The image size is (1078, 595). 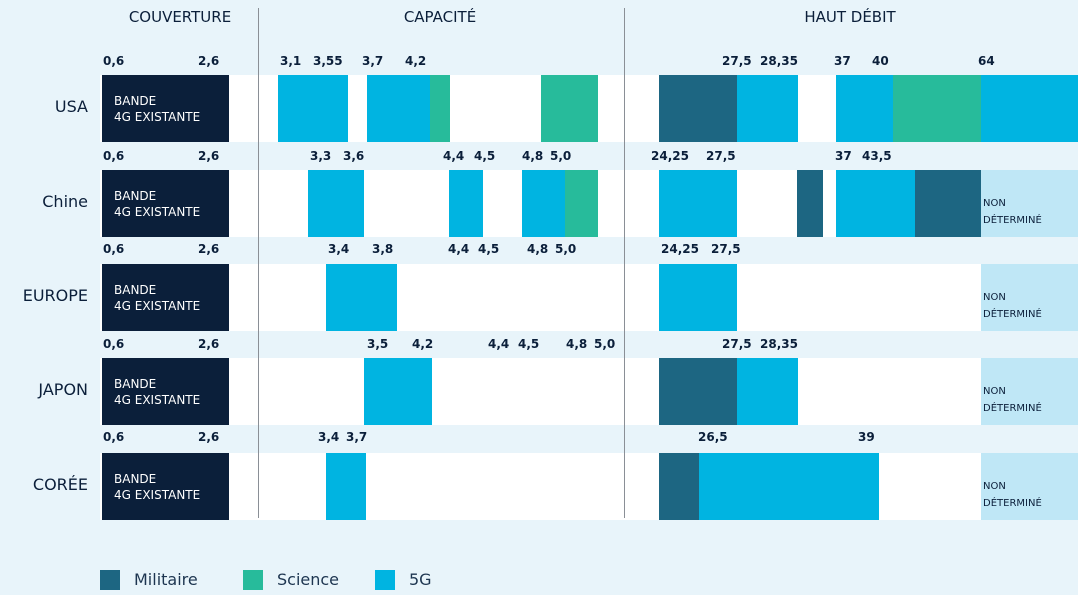 What do you see at coordinates (354, 156) in the screenshot?
I see `freq-label: 3,6` at bounding box center [354, 156].